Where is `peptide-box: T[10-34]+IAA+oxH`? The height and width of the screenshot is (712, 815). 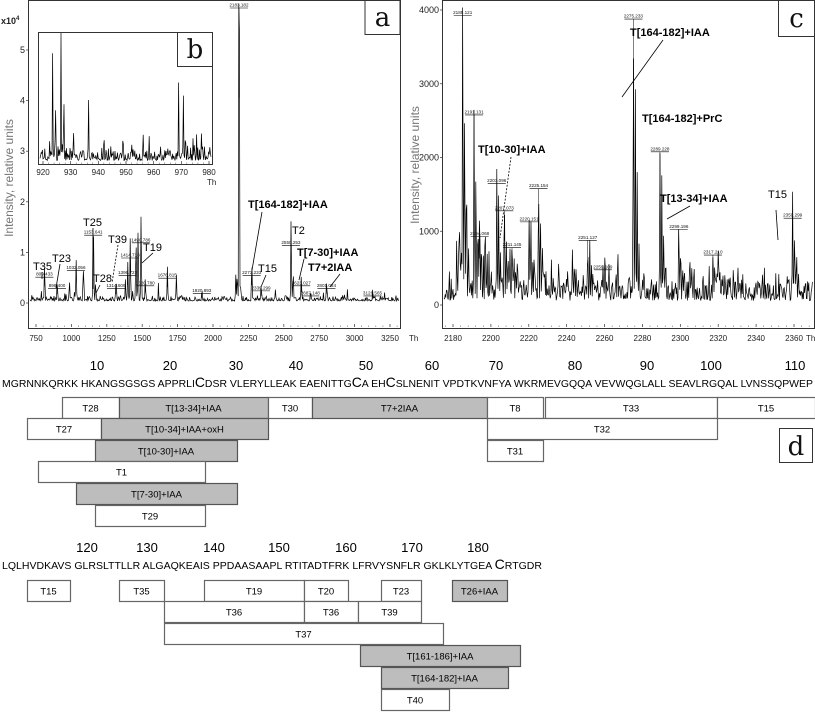
peptide-box: T[10-34]+IAA+oxH is located at coordinates (185, 429).